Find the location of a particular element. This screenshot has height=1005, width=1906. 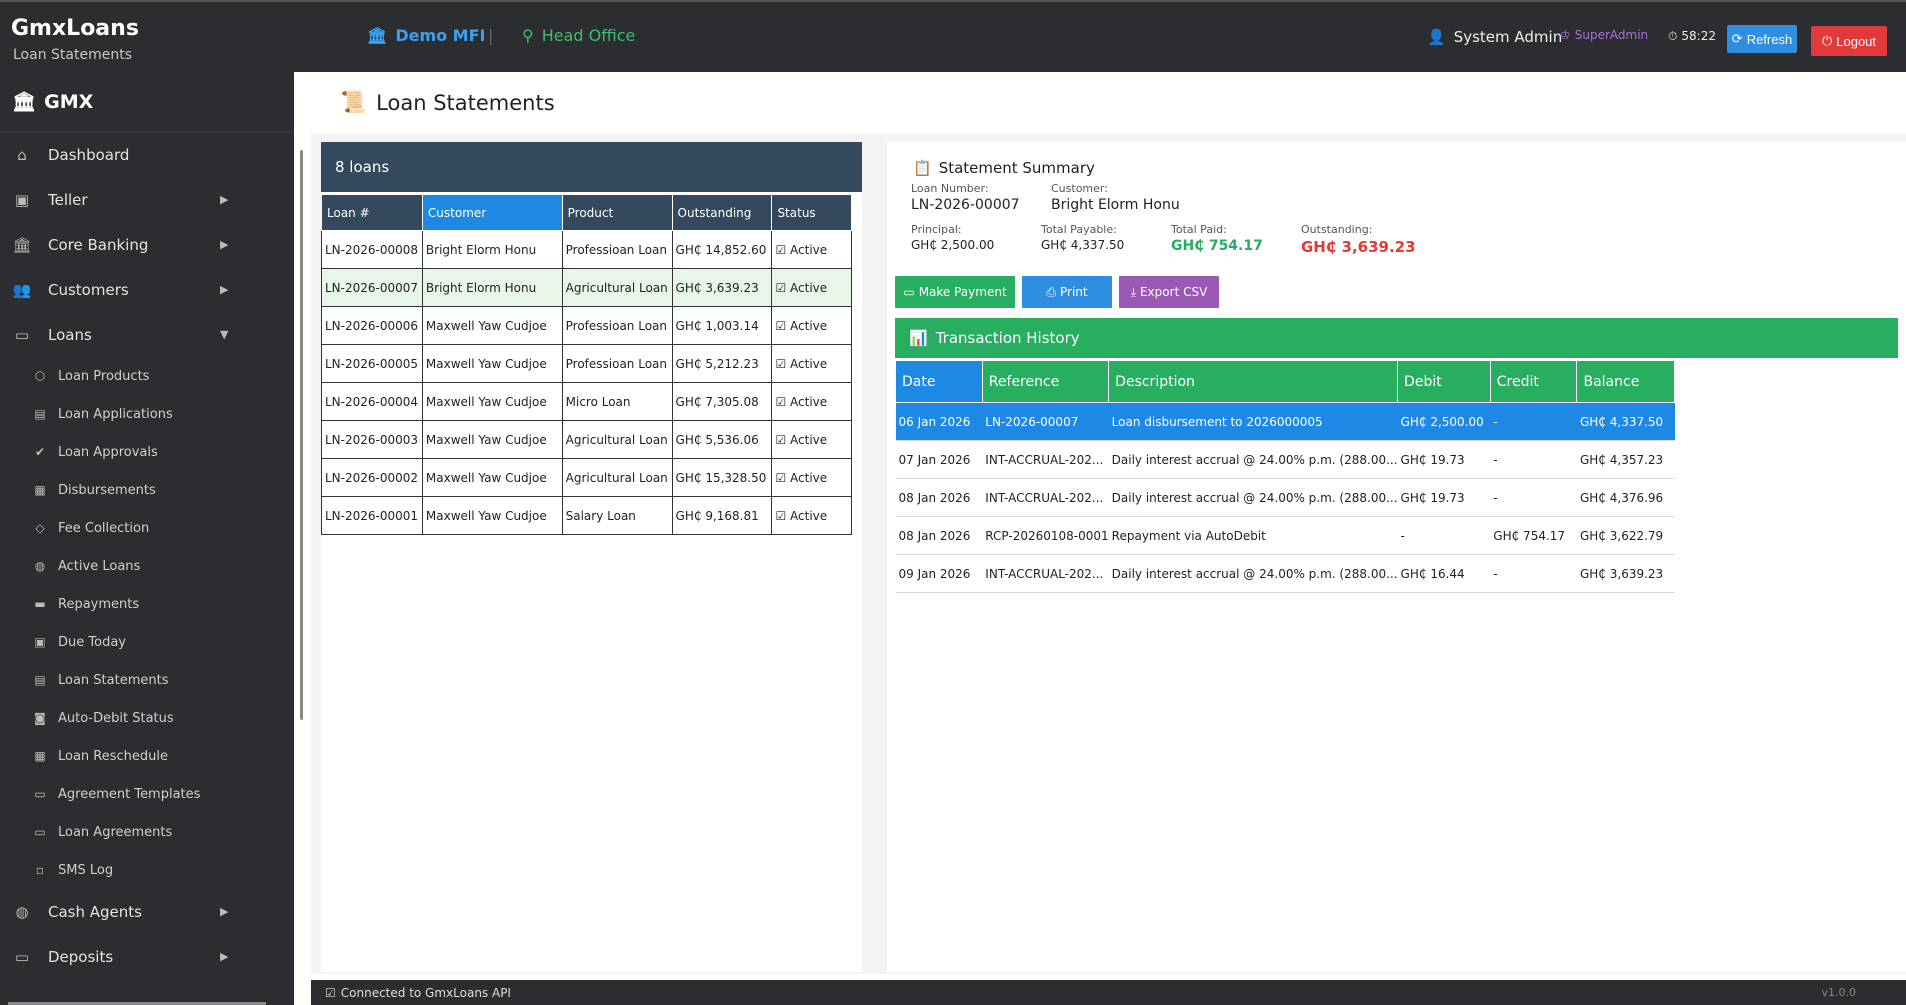

column-header-customer: Customer is located at coordinates (492, 212).